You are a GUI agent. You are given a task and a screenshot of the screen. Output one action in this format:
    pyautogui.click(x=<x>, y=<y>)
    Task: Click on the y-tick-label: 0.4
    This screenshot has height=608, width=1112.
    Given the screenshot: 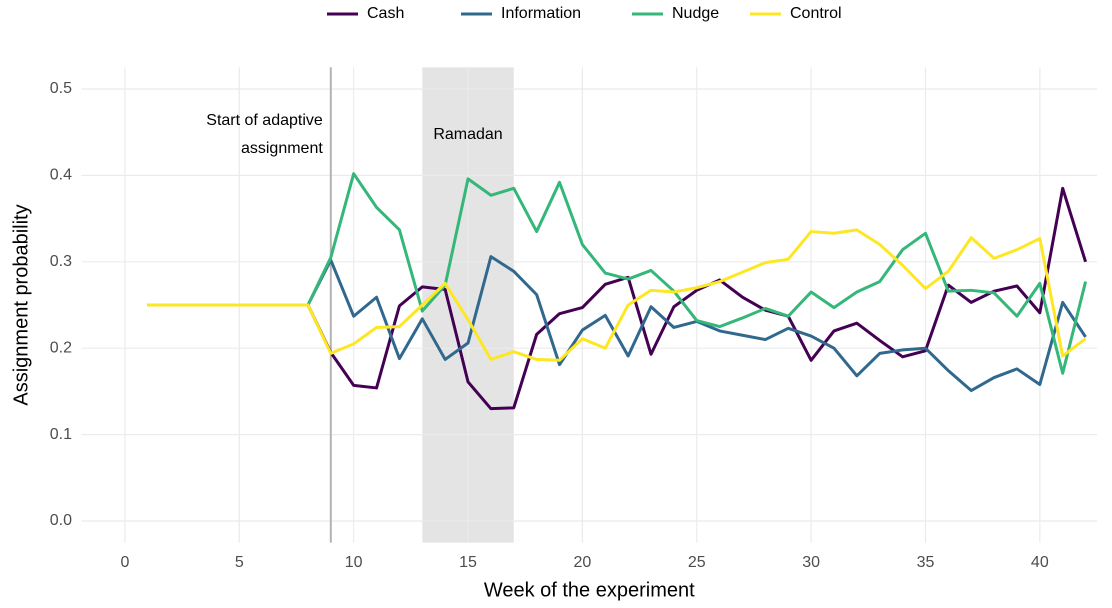 What is the action you would take?
    pyautogui.click(x=61, y=175)
    